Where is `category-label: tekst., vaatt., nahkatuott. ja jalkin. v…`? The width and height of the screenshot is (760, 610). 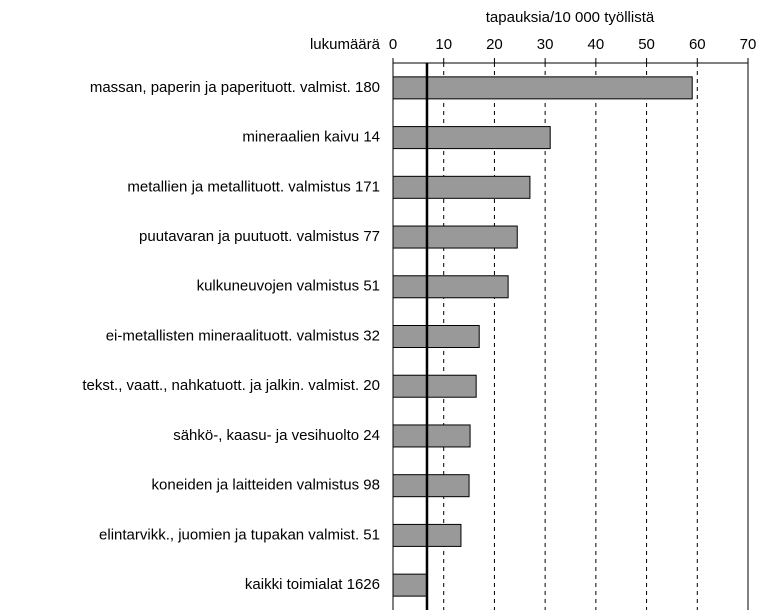 category-label: tekst., vaatt., nahkatuott. ja jalkin. v… is located at coordinates (231, 385).